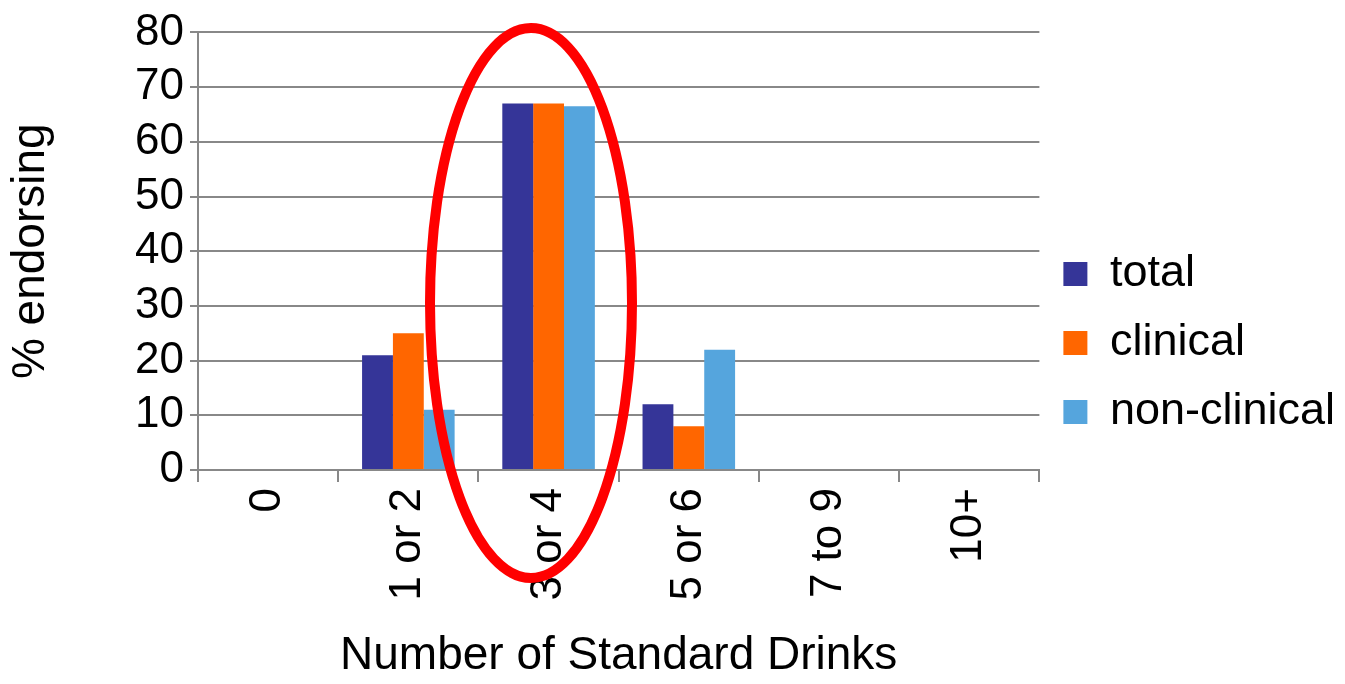 Image resolution: width=1345 pixels, height=684 pixels. I want to click on x-tick-label: 0, so click(265, 500).